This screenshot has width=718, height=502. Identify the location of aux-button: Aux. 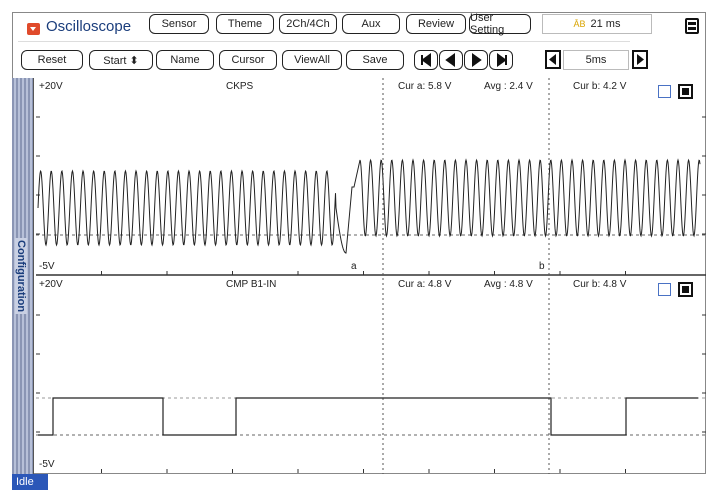
(371, 24).